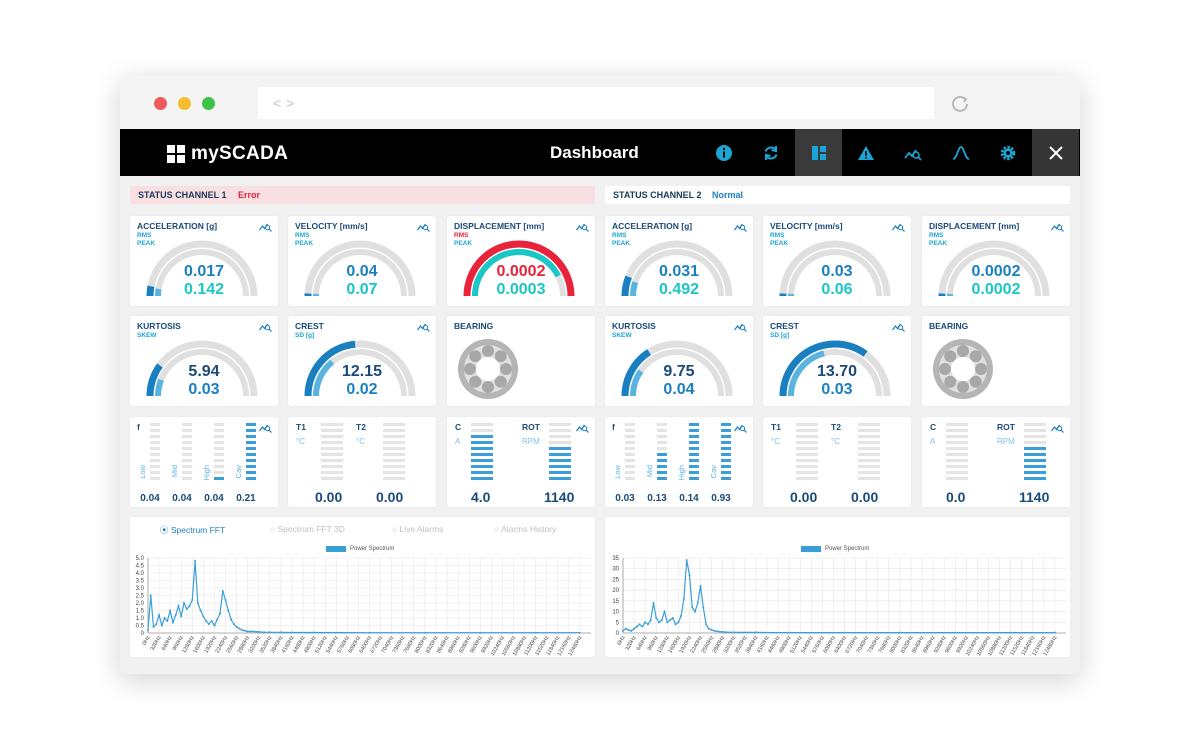 Image resolution: width=1200 pixels, height=750 pixels. Describe the element at coordinates (184, 103) in the screenshot. I see `minimize-window-dot` at that location.